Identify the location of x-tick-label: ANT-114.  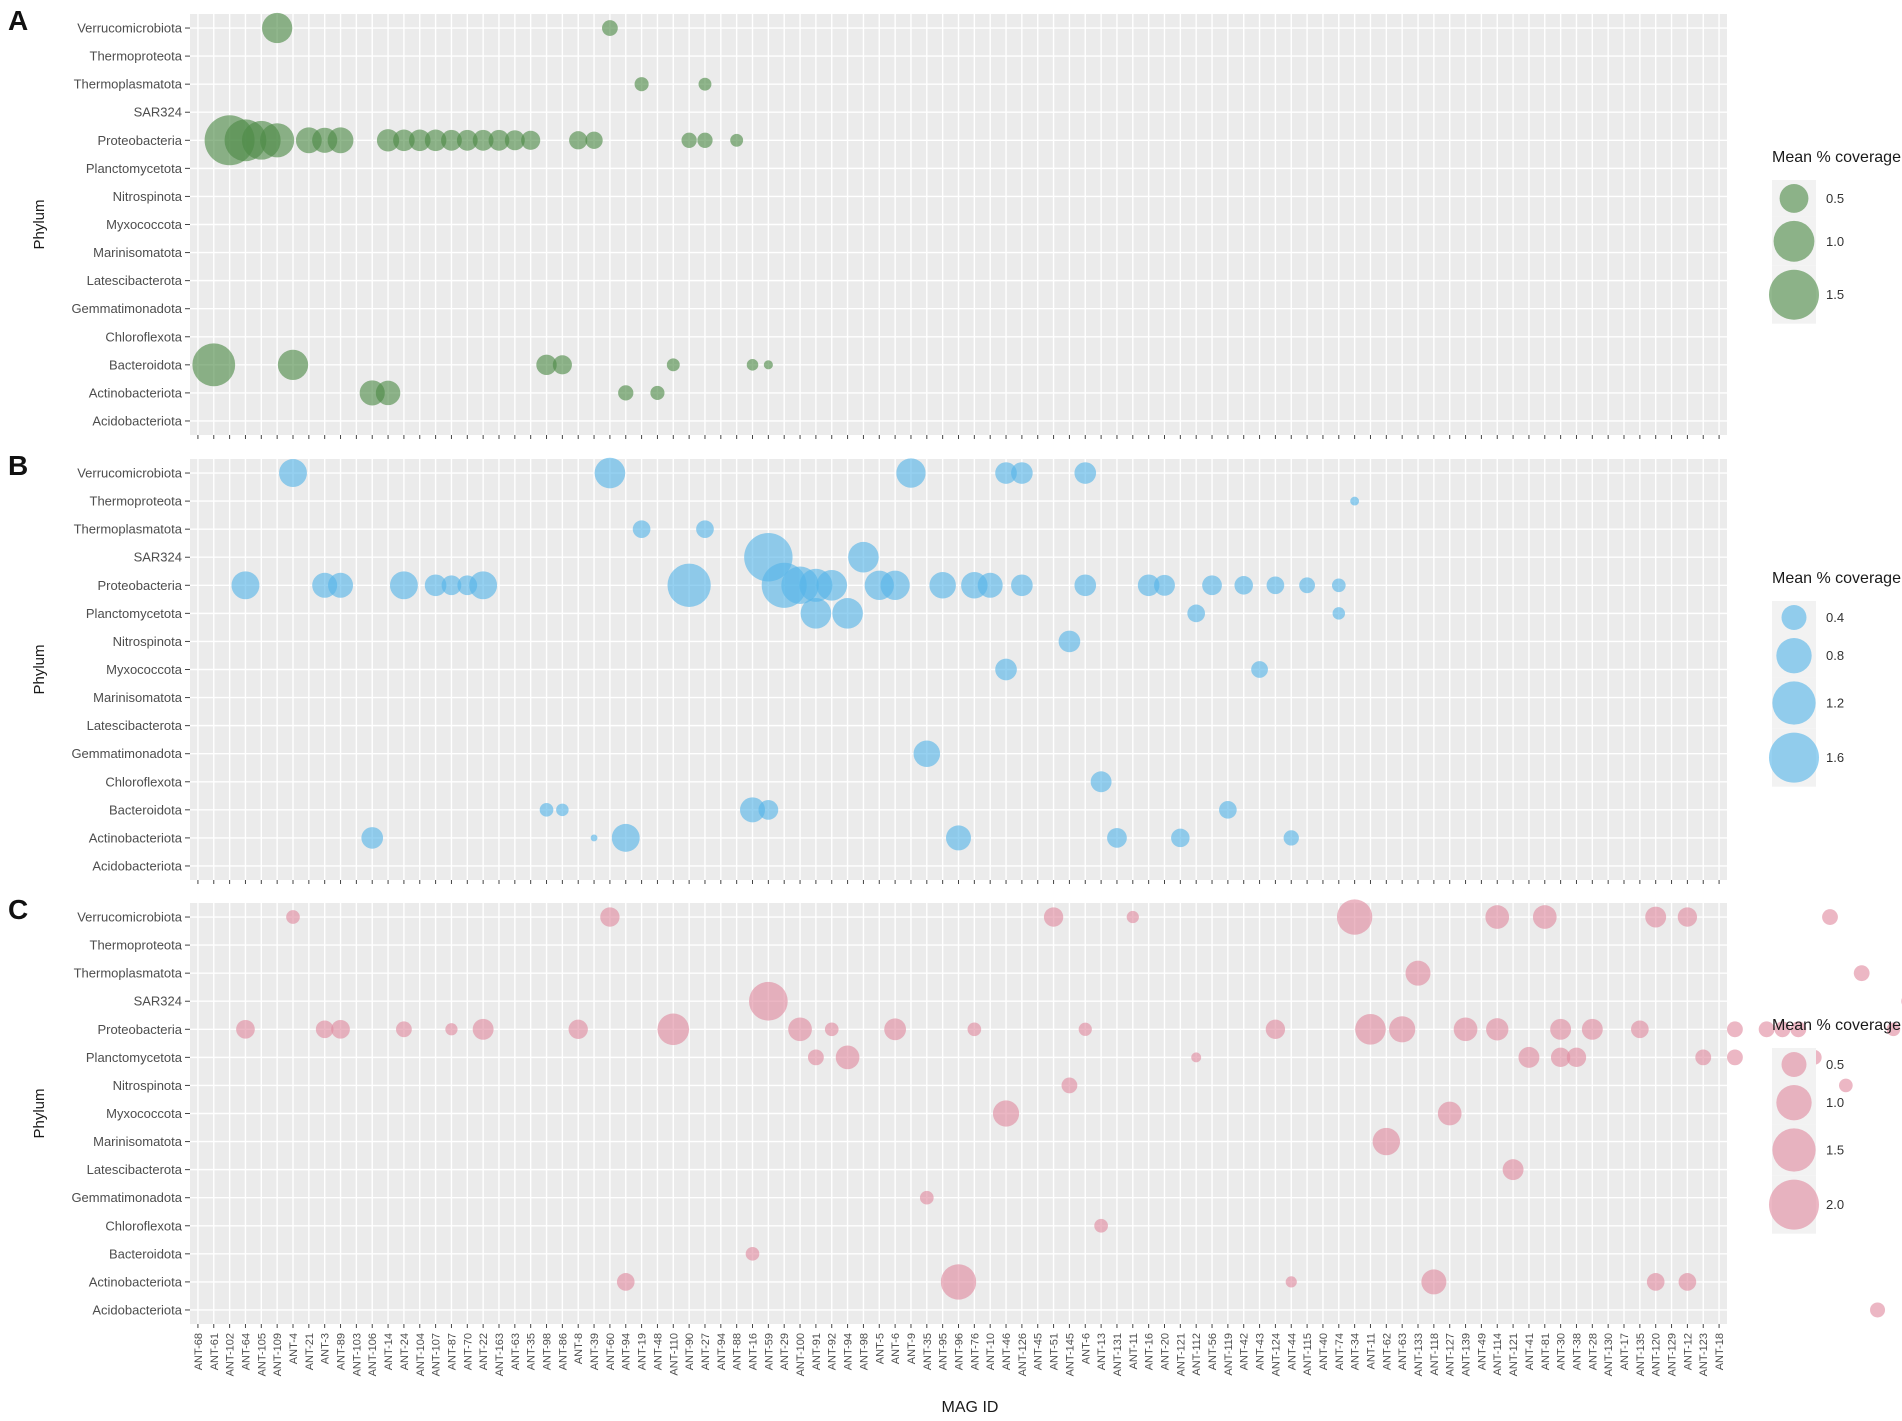
(1498, 1354).